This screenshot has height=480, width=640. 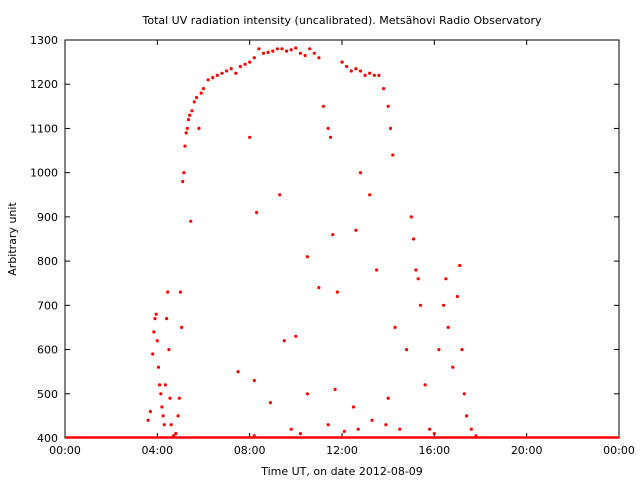 I want to click on y-tick-label: 800, so click(x=47, y=261).